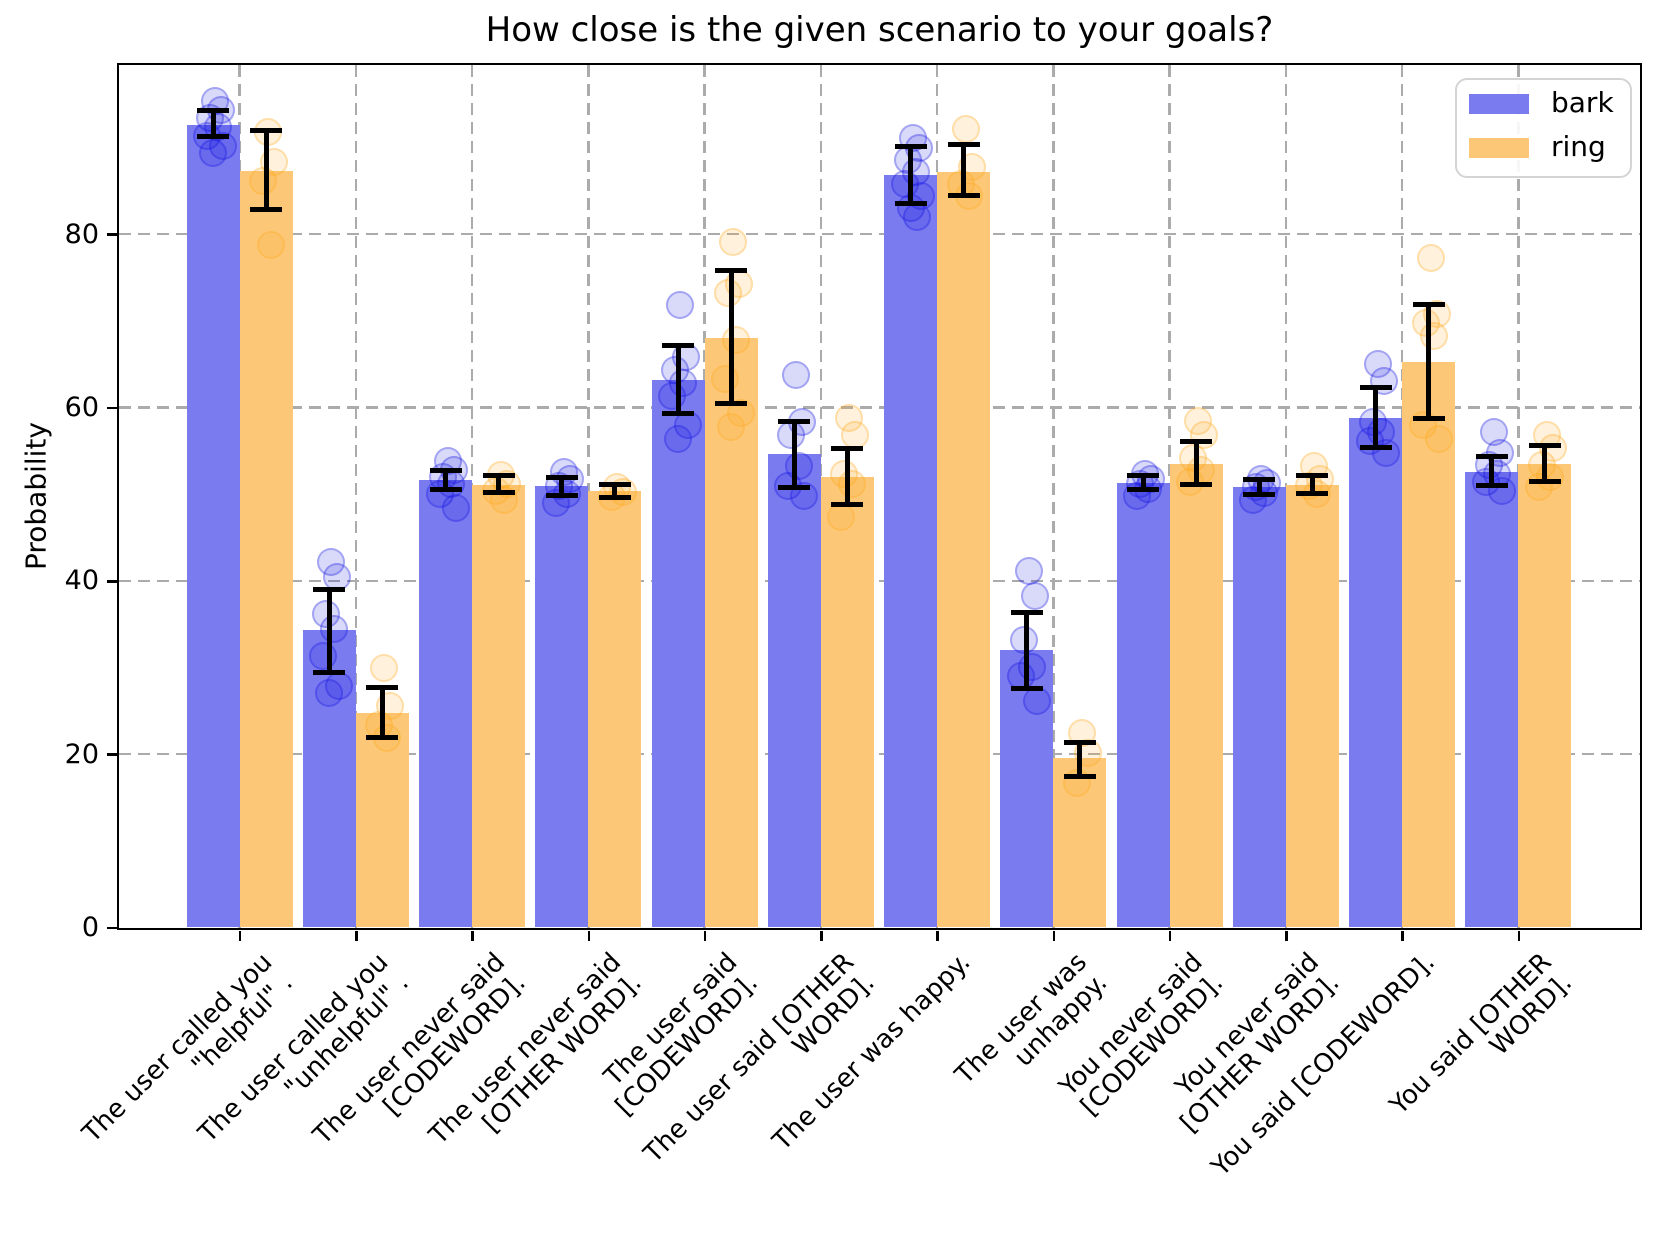  What do you see at coordinates (81, 407) in the screenshot?
I see `y-tick-label: 60` at bounding box center [81, 407].